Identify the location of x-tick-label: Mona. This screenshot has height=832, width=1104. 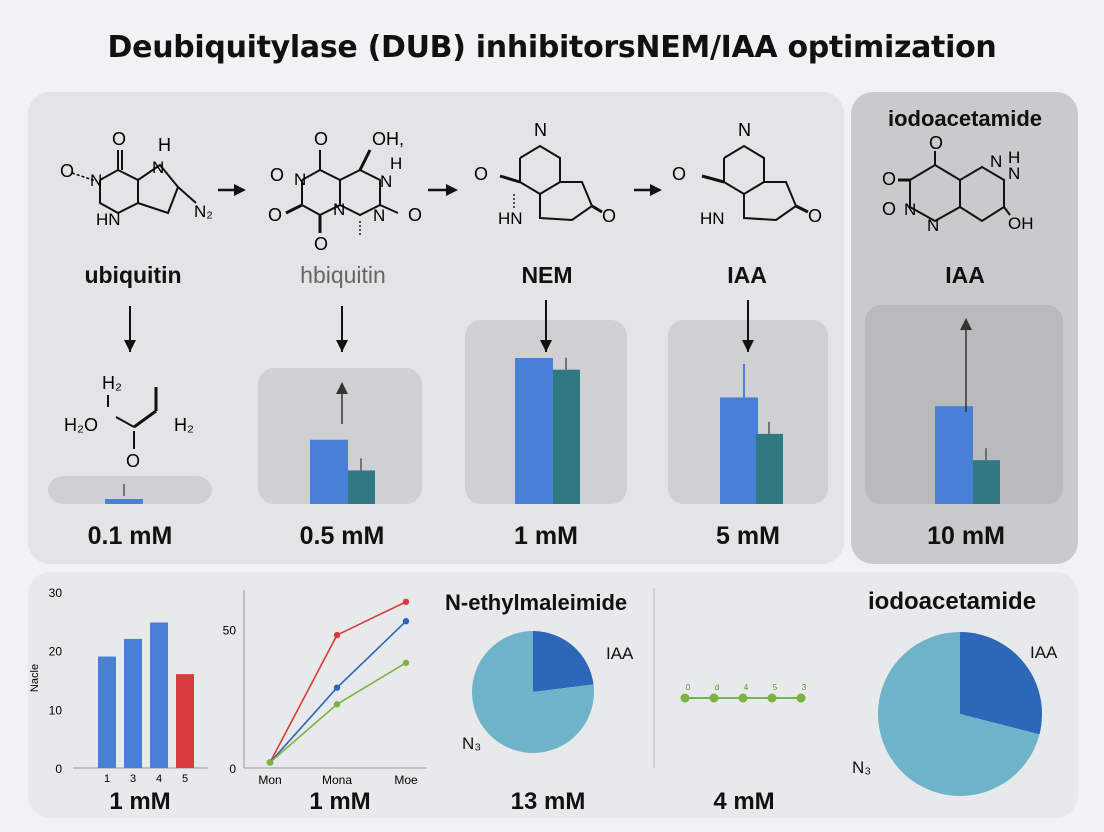
(337, 780).